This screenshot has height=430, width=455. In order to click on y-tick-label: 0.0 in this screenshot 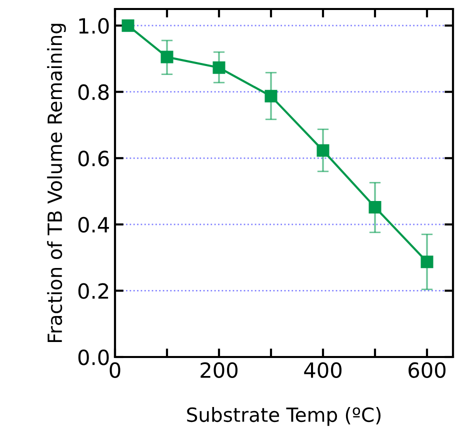, I will do `click(93, 357)`.